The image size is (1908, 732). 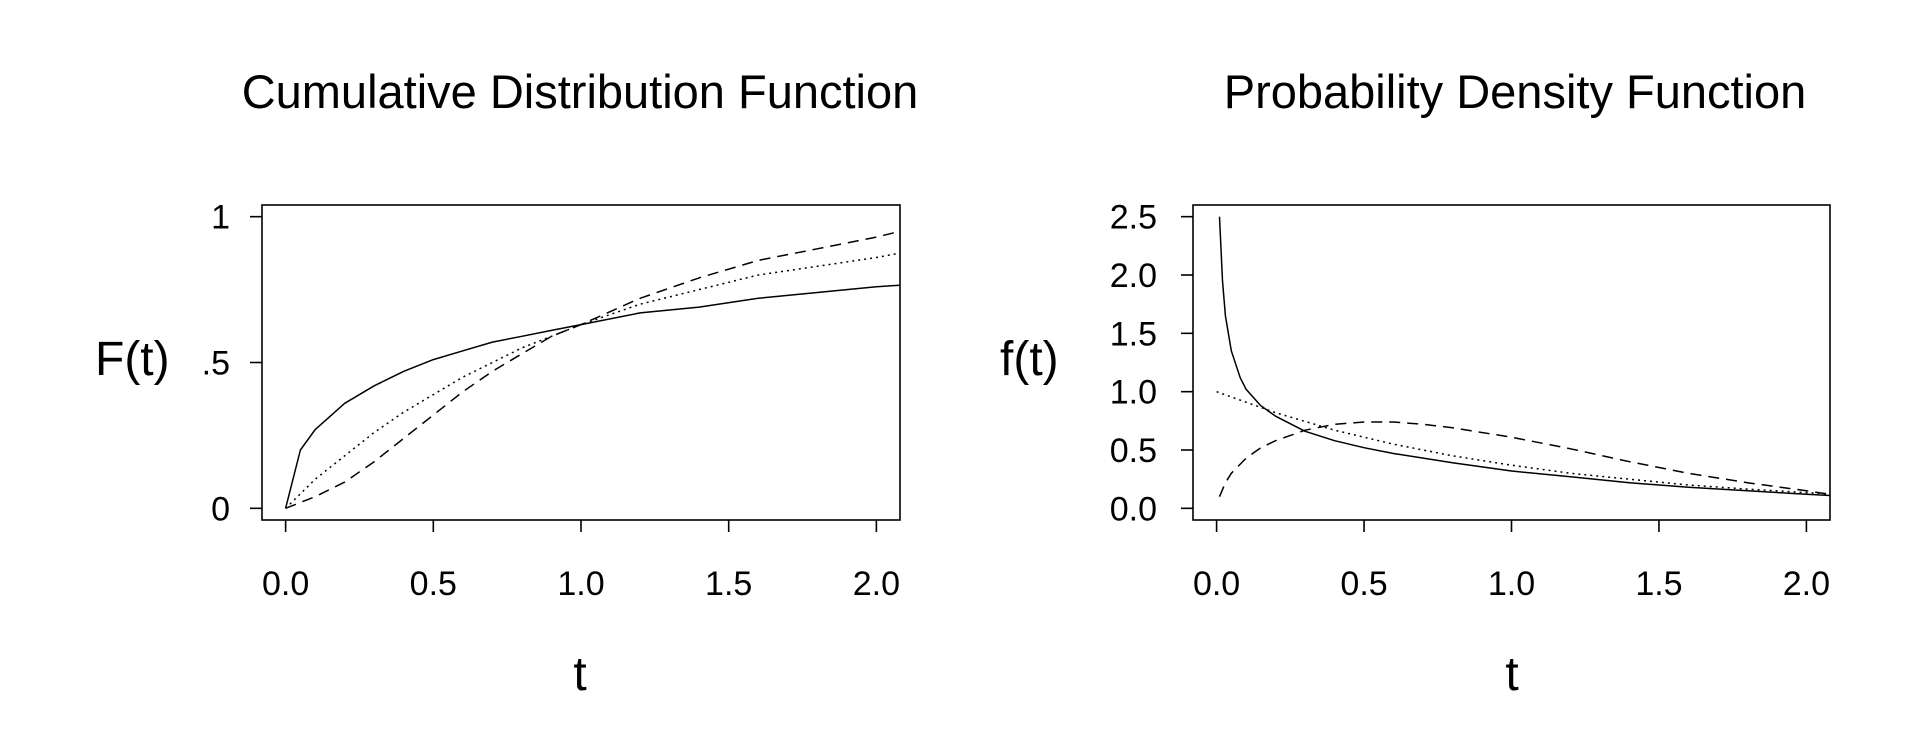 What do you see at coordinates (1133, 393) in the screenshot?
I see `pdf-y-tick-label: 1.0` at bounding box center [1133, 393].